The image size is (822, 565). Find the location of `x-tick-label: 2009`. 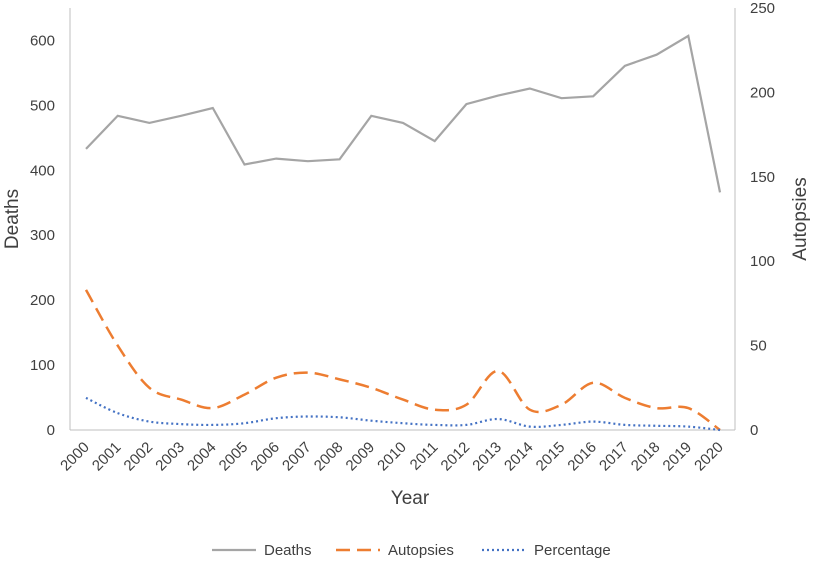

x-tick-label: 2009 is located at coordinates (361, 457).